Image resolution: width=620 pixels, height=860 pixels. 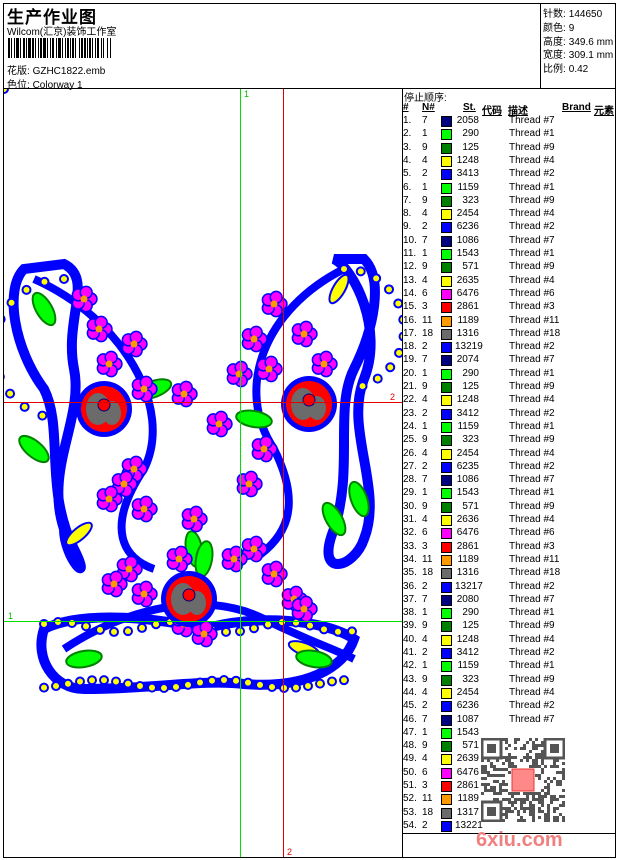 What do you see at coordinates (425, 373) in the screenshot?
I see `row-needle: 1` at bounding box center [425, 373].